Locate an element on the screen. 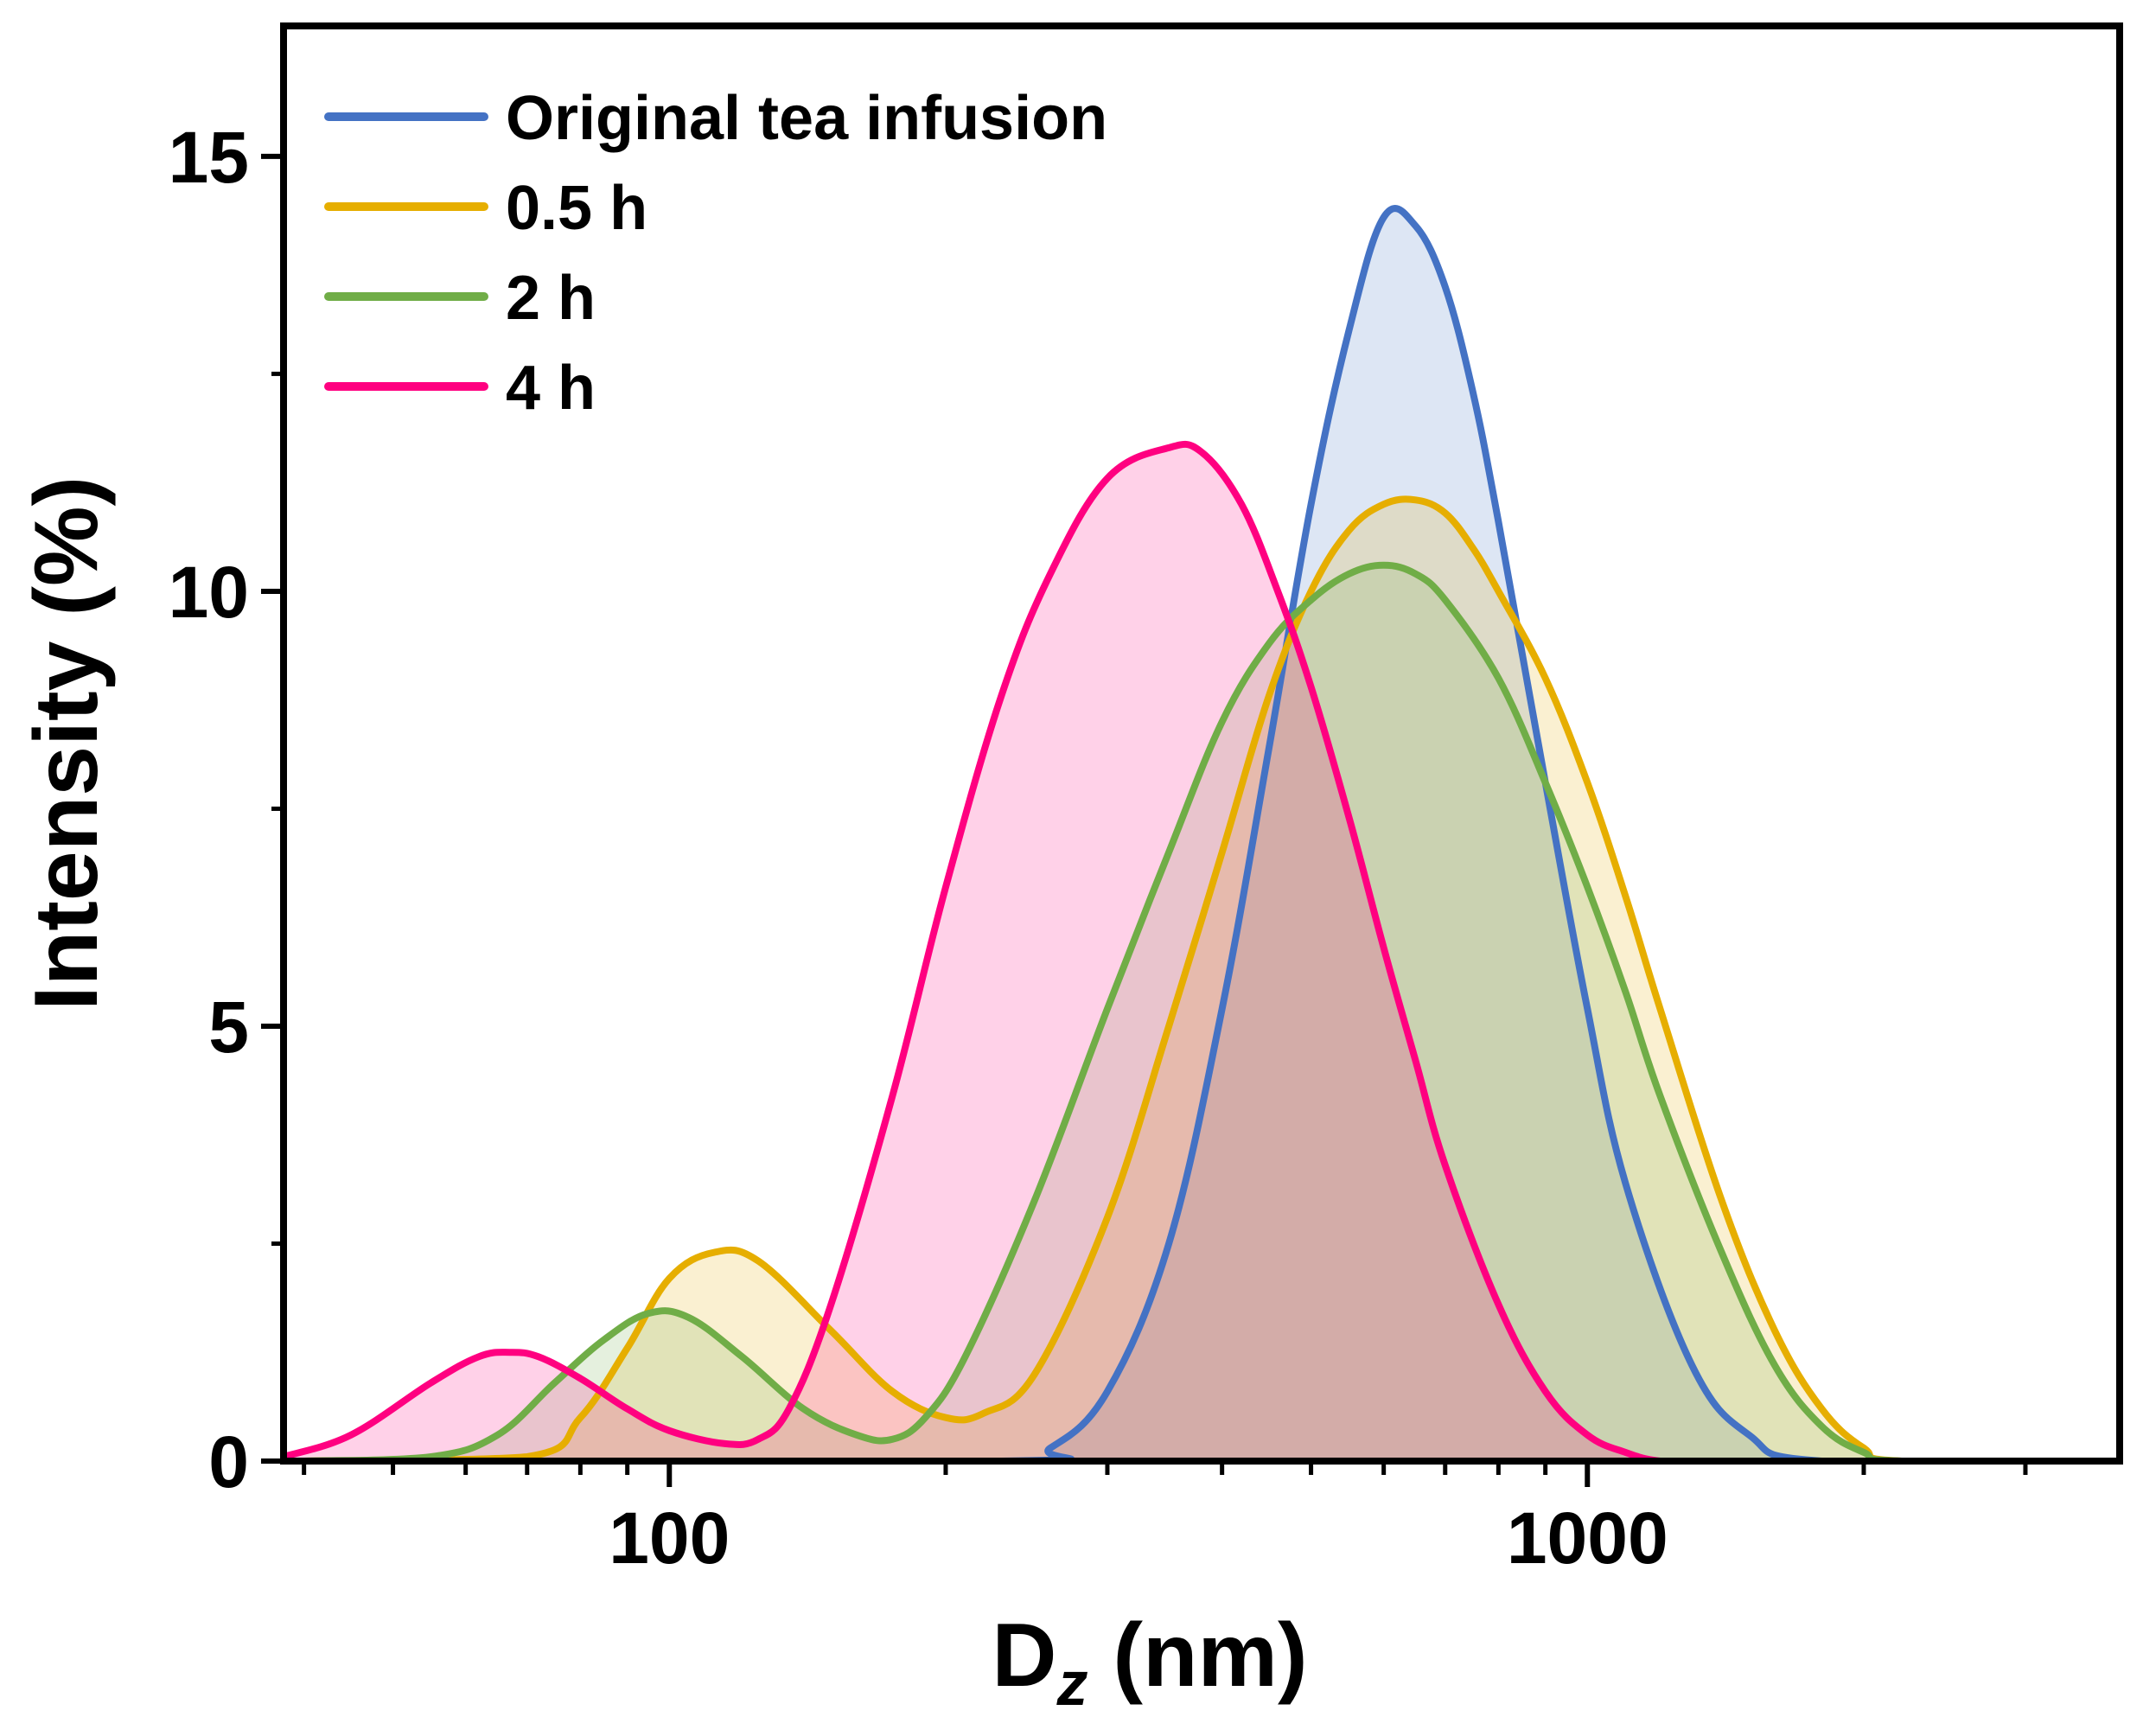 The height and width of the screenshot is (1736, 2143). y-tick-label-0: 0 is located at coordinates (228, 1462).